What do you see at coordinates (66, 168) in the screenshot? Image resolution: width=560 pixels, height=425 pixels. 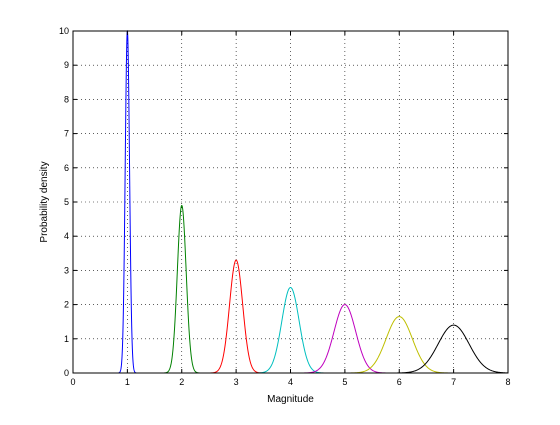 I see `y-tick-label: 6` at bounding box center [66, 168].